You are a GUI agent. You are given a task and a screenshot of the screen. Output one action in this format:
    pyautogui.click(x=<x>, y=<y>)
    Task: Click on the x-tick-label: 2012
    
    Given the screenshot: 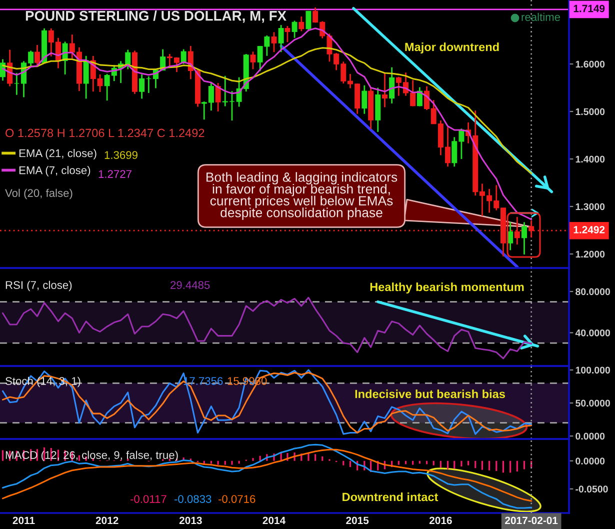 What is the action you would take?
    pyautogui.click(x=107, y=520)
    